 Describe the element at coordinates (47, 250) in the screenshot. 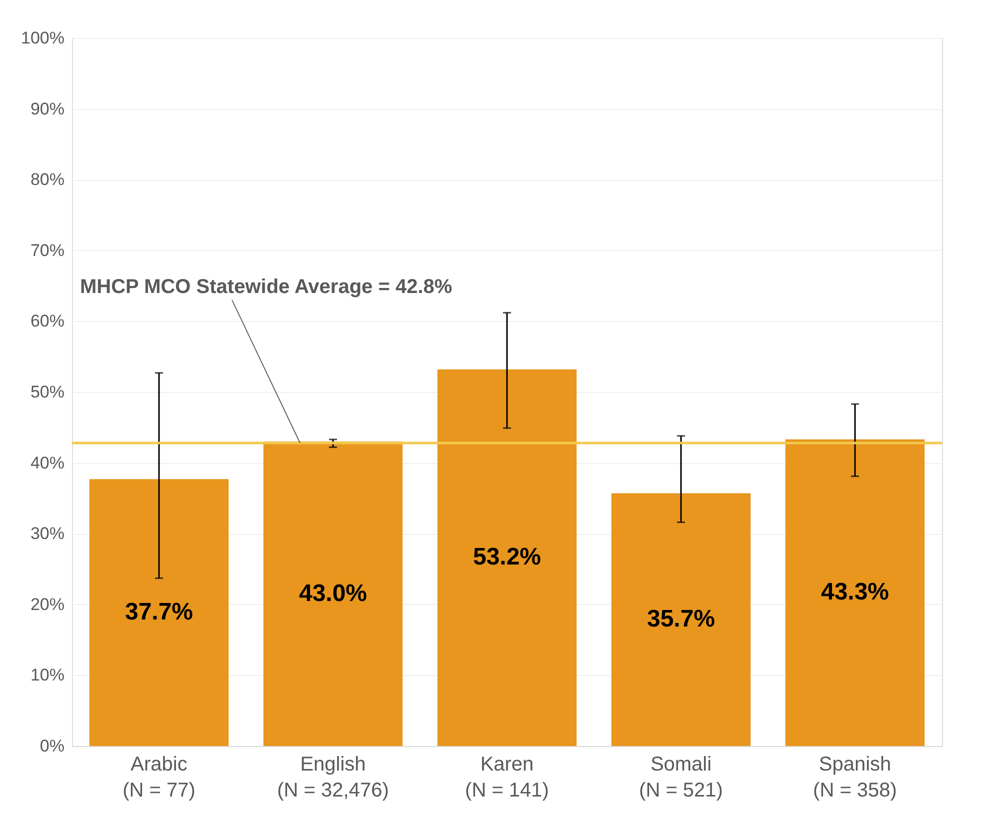

I see `y-tick-label: 70%` at that location.